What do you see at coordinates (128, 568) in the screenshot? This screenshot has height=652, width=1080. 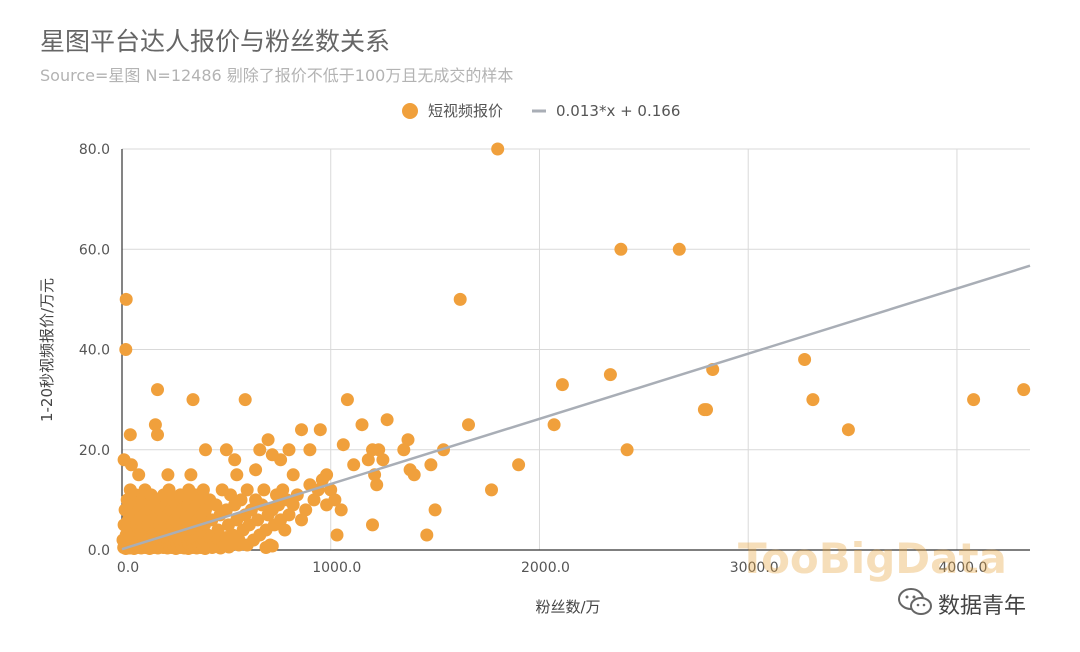 I see `x-tick-label: 0.0` at bounding box center [128, 568].